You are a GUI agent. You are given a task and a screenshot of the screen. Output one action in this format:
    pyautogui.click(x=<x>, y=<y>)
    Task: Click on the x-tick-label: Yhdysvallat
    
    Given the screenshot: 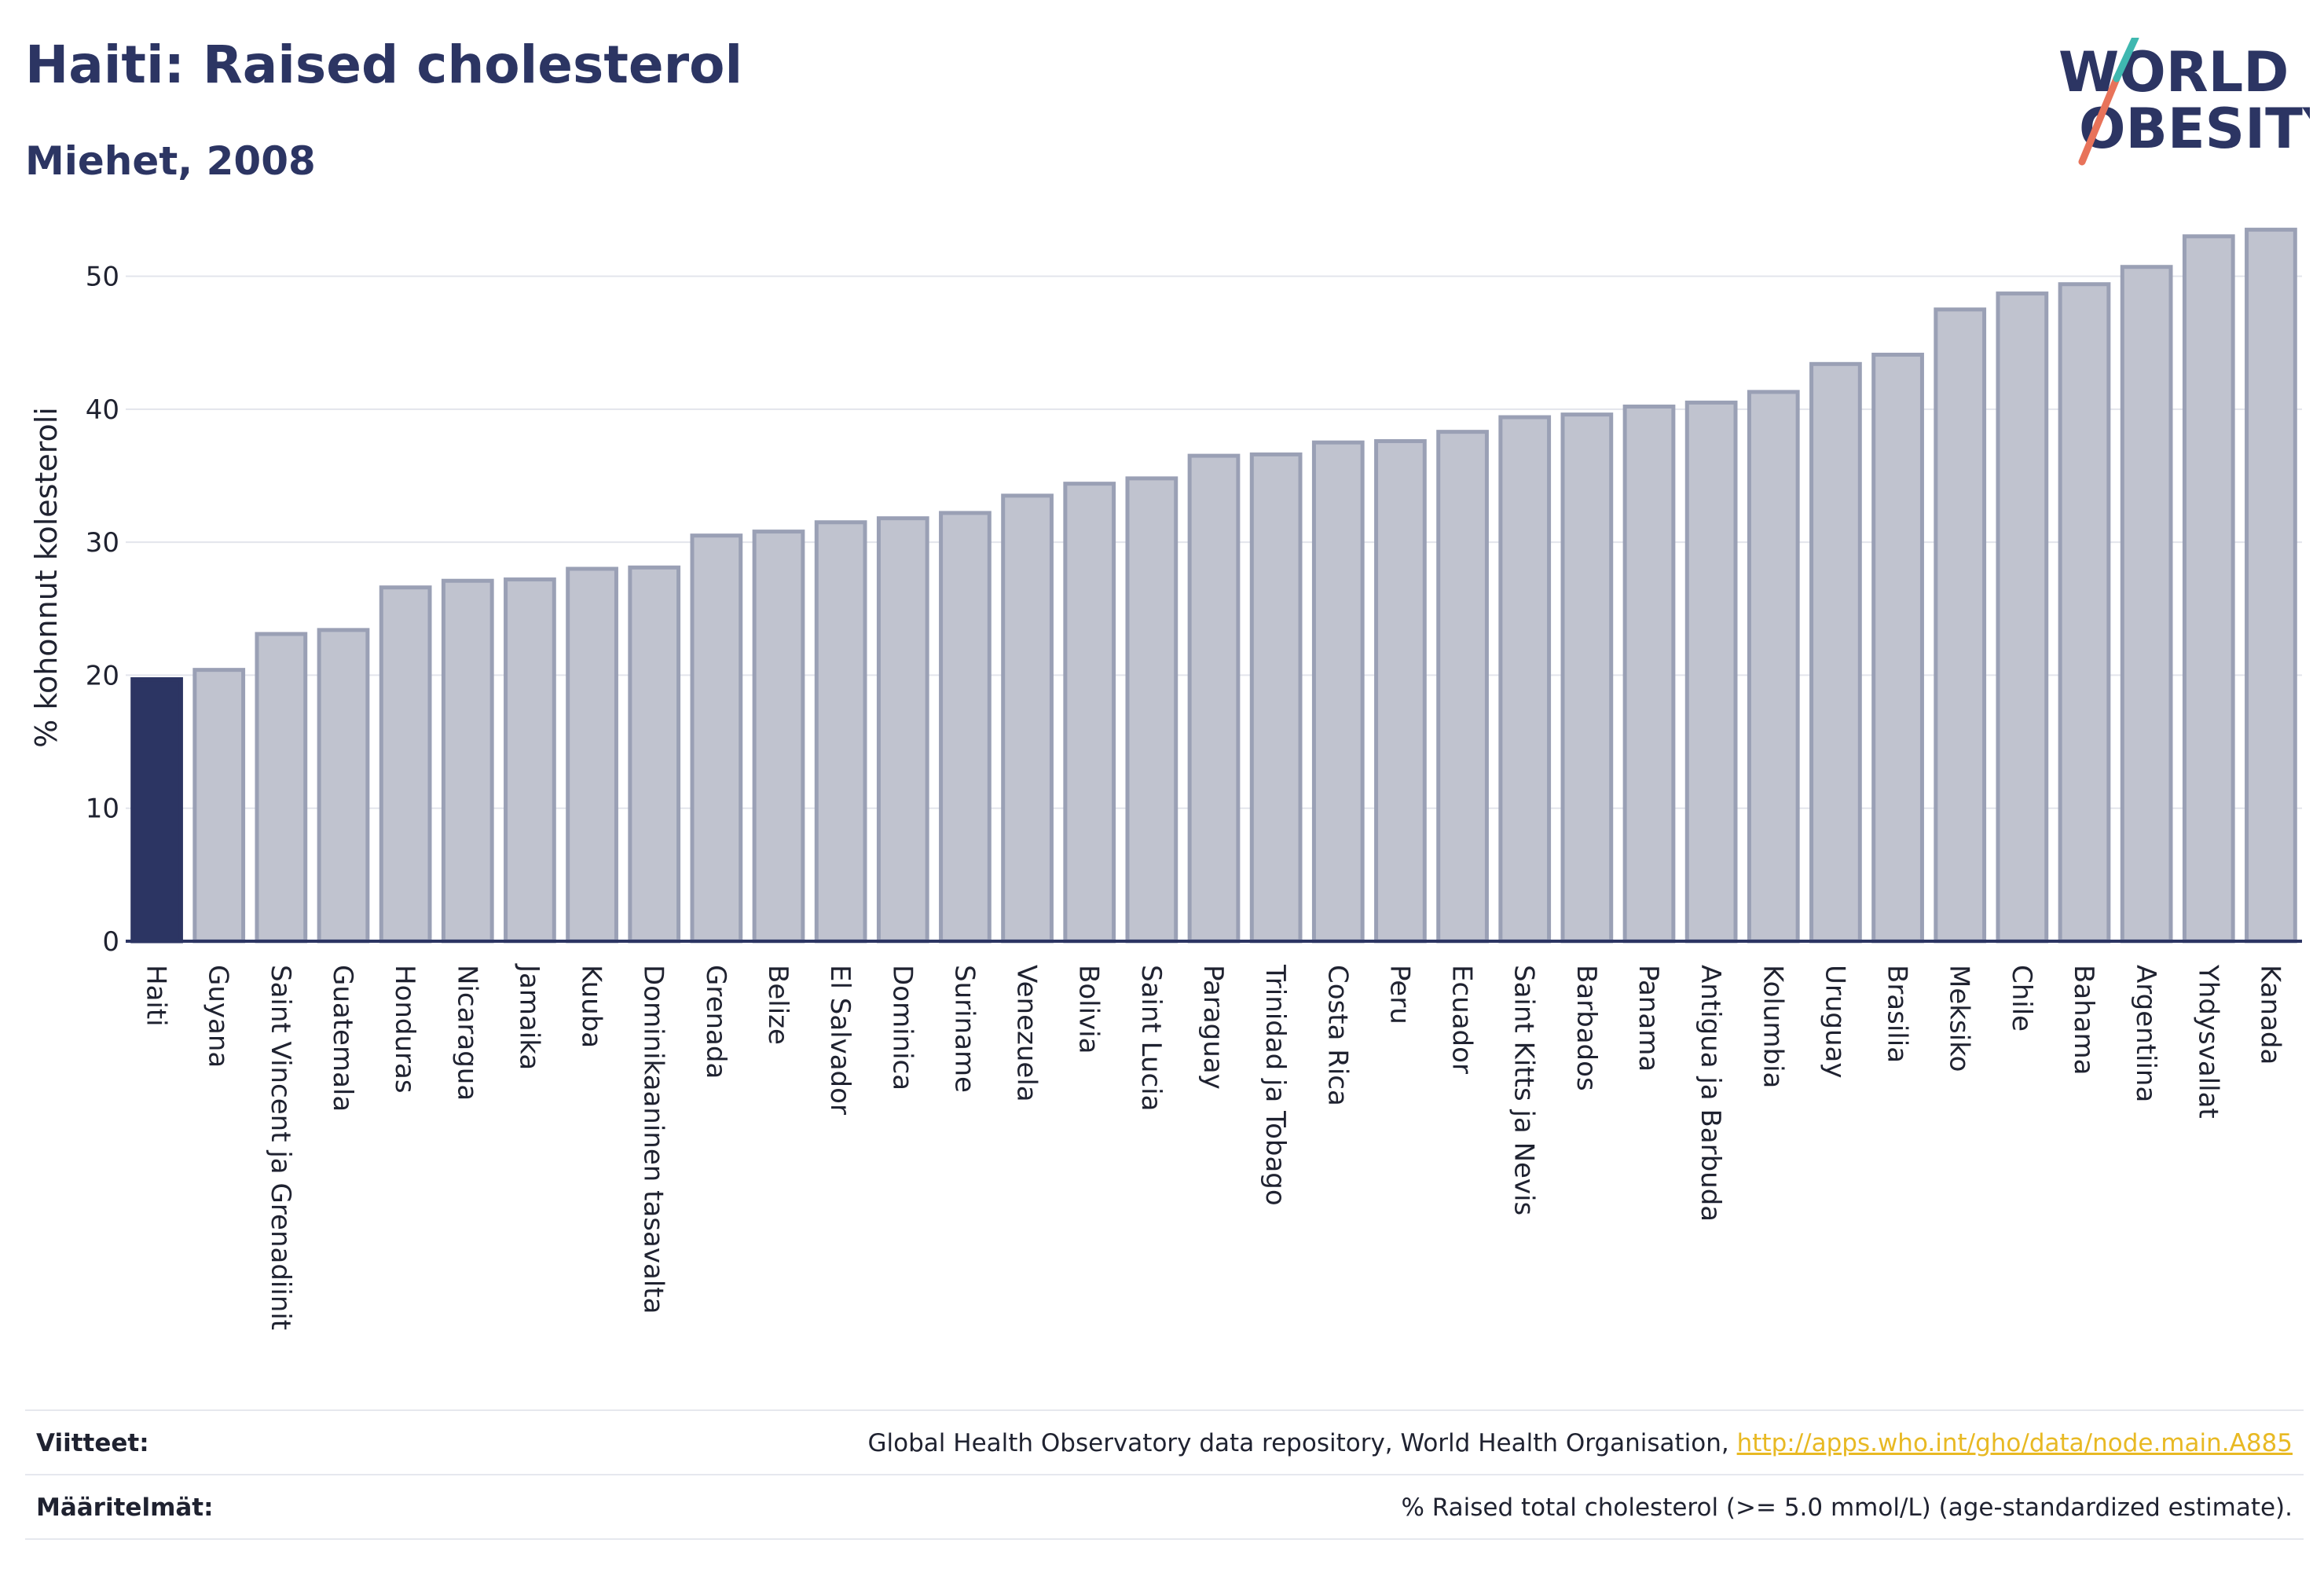 What is the action you would take?
    pyautogui.click(x=2207, y=1041)
    